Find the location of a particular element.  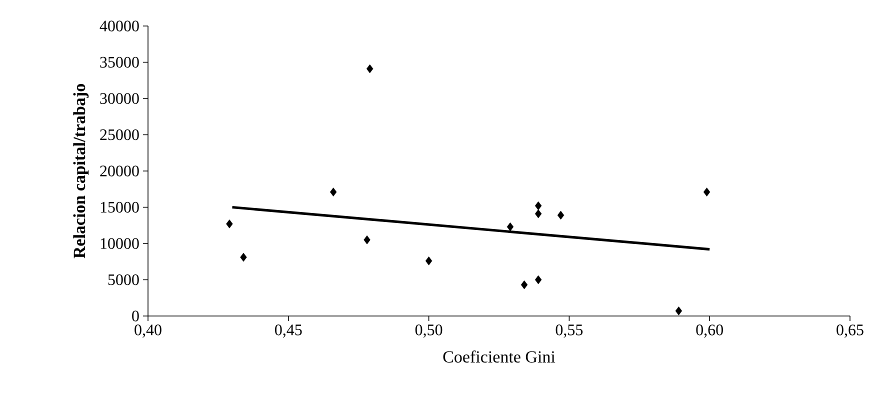

y-tick-label: 40000 is located at coordinates (119, 26).